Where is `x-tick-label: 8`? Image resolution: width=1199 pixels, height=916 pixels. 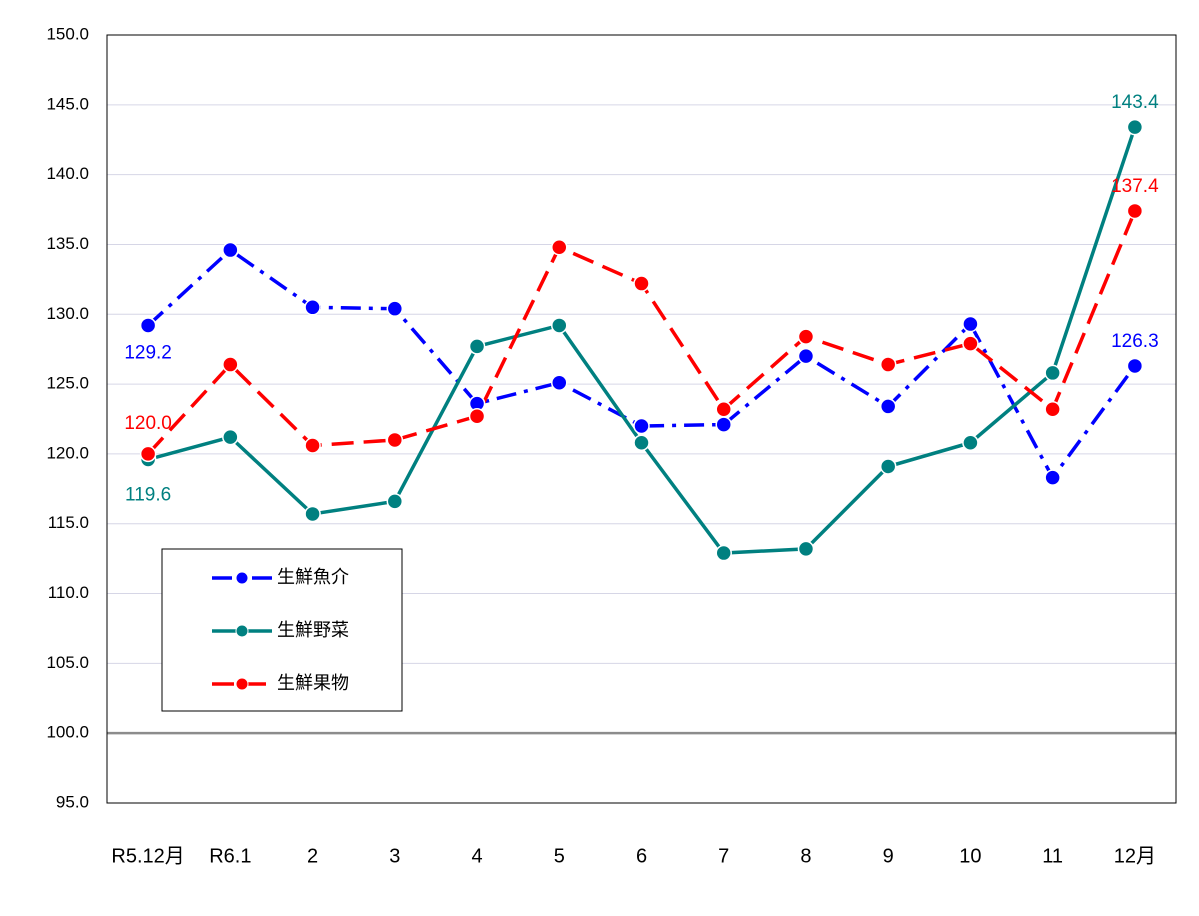 x-tick-label: 8 is located at coordinates (805, 856).